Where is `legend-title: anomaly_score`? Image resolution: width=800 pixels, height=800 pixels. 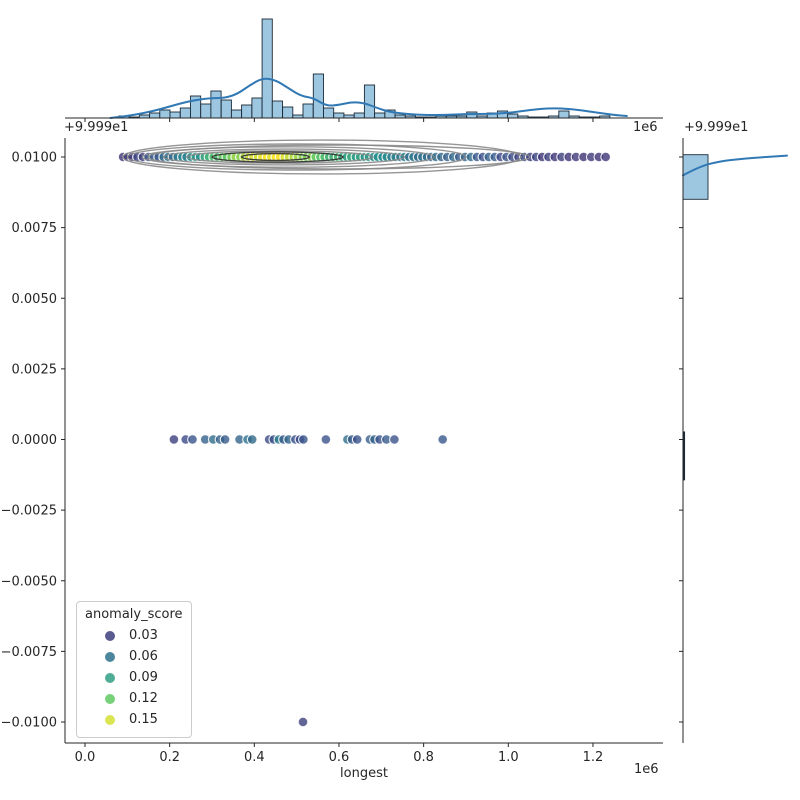
legend-title: anomaly_score is located at coordinates (134, 614).